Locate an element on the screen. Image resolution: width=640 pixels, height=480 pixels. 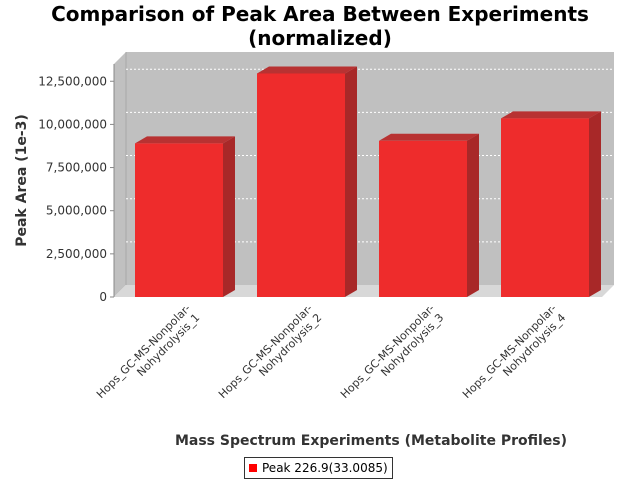
legend-label: Peak 226.9(33.0085) is located at coordinates (325, 468).